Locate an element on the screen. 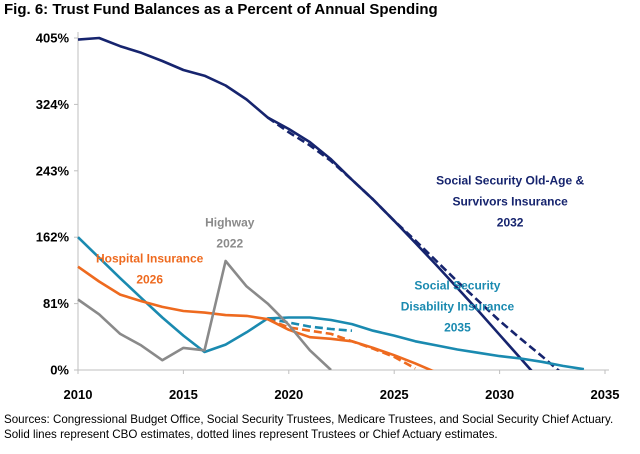 This screenshot has height=454, width=640. annotation-line: Highway is located at coordinates (230, 223).